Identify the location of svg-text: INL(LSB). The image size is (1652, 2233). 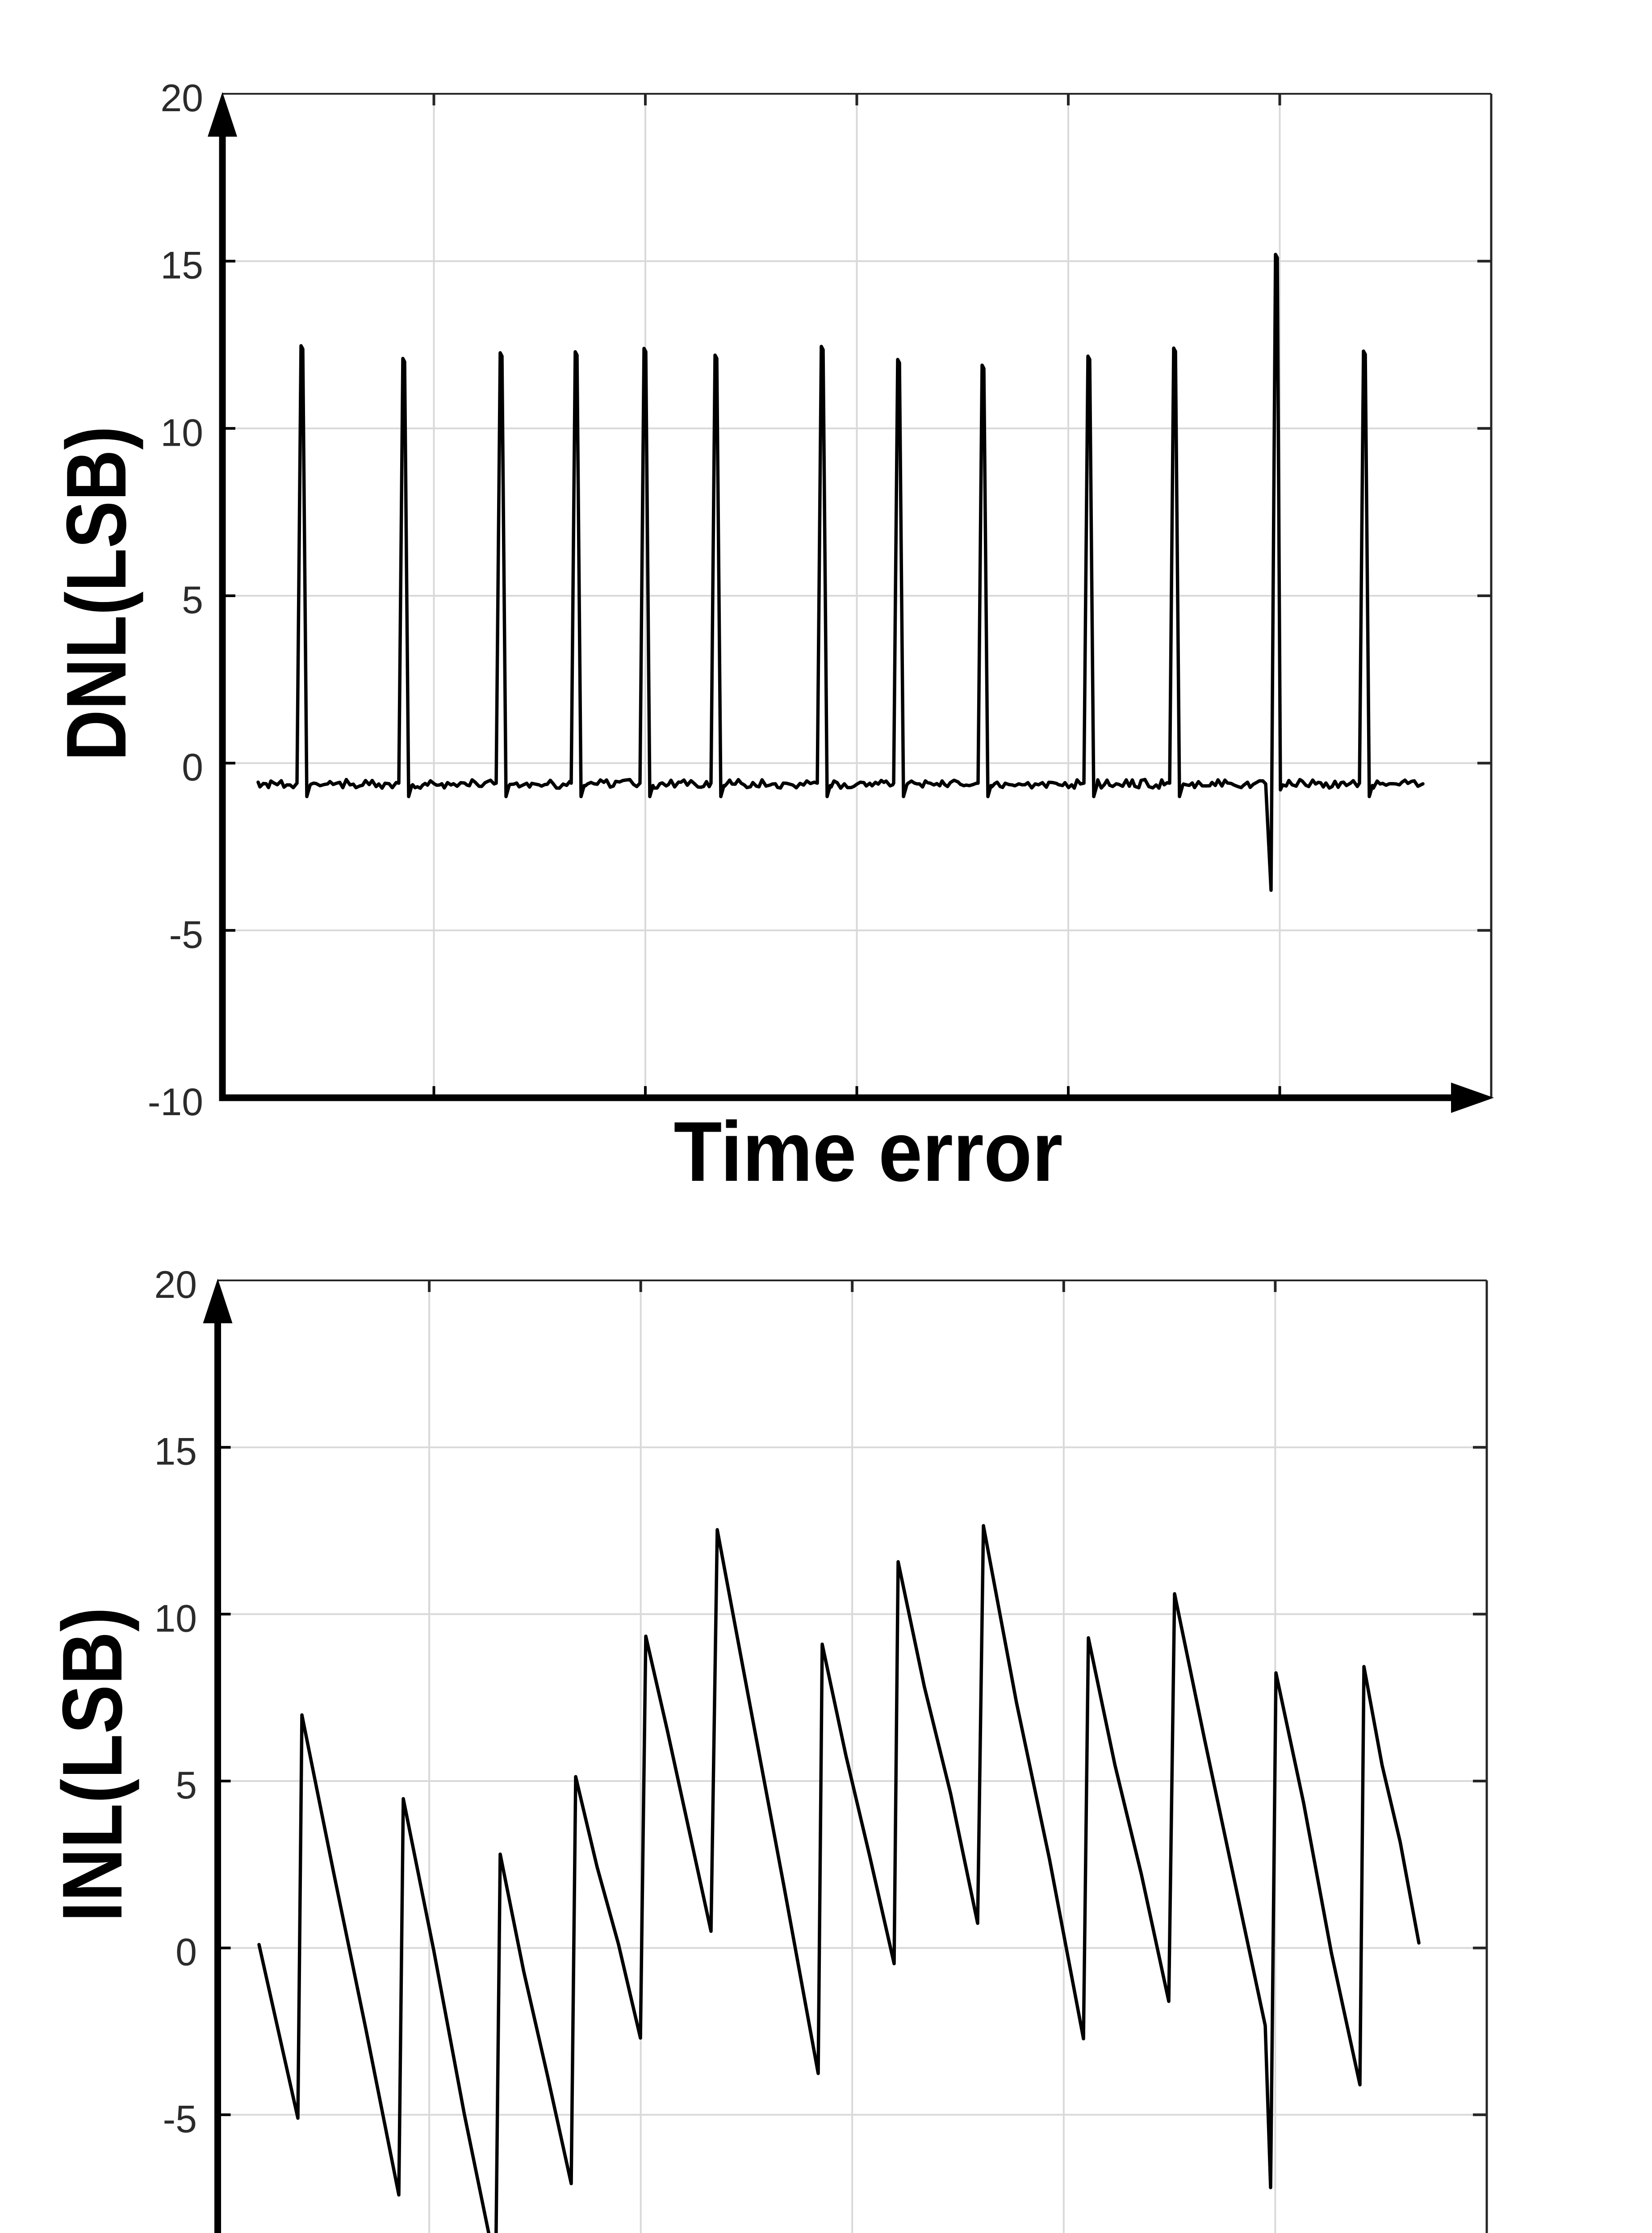
(93, 1764).